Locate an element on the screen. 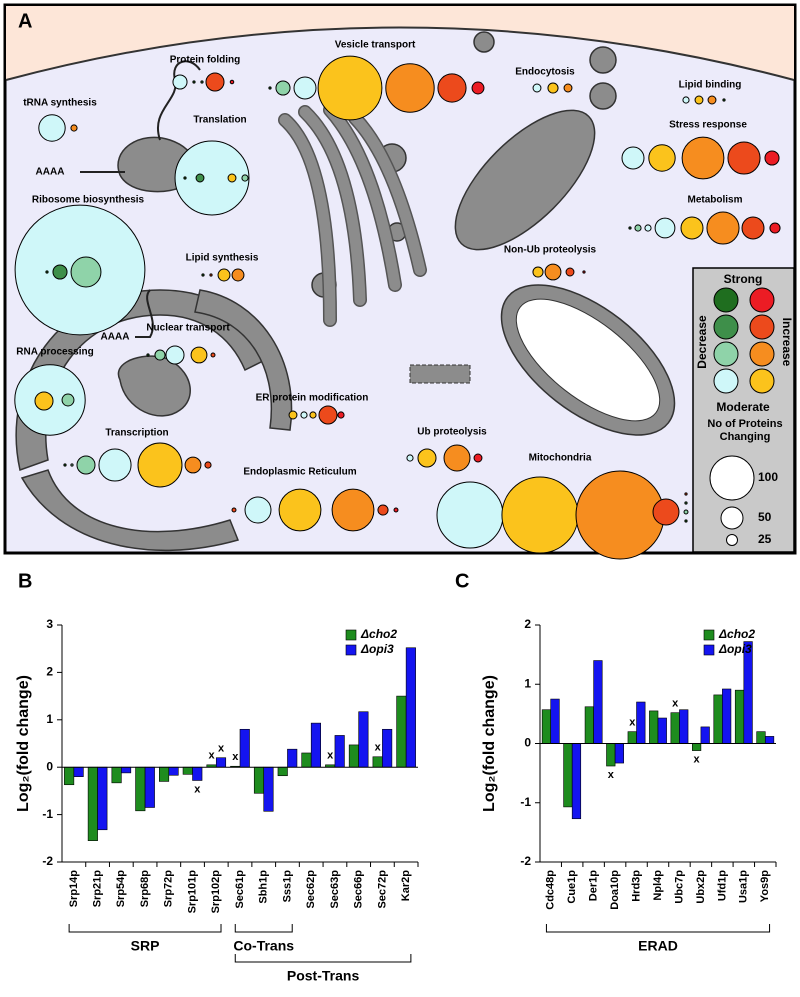 This screenshot has height=997, width=800. x-tick-label: Srp68p is located at coordinates (145, 889).